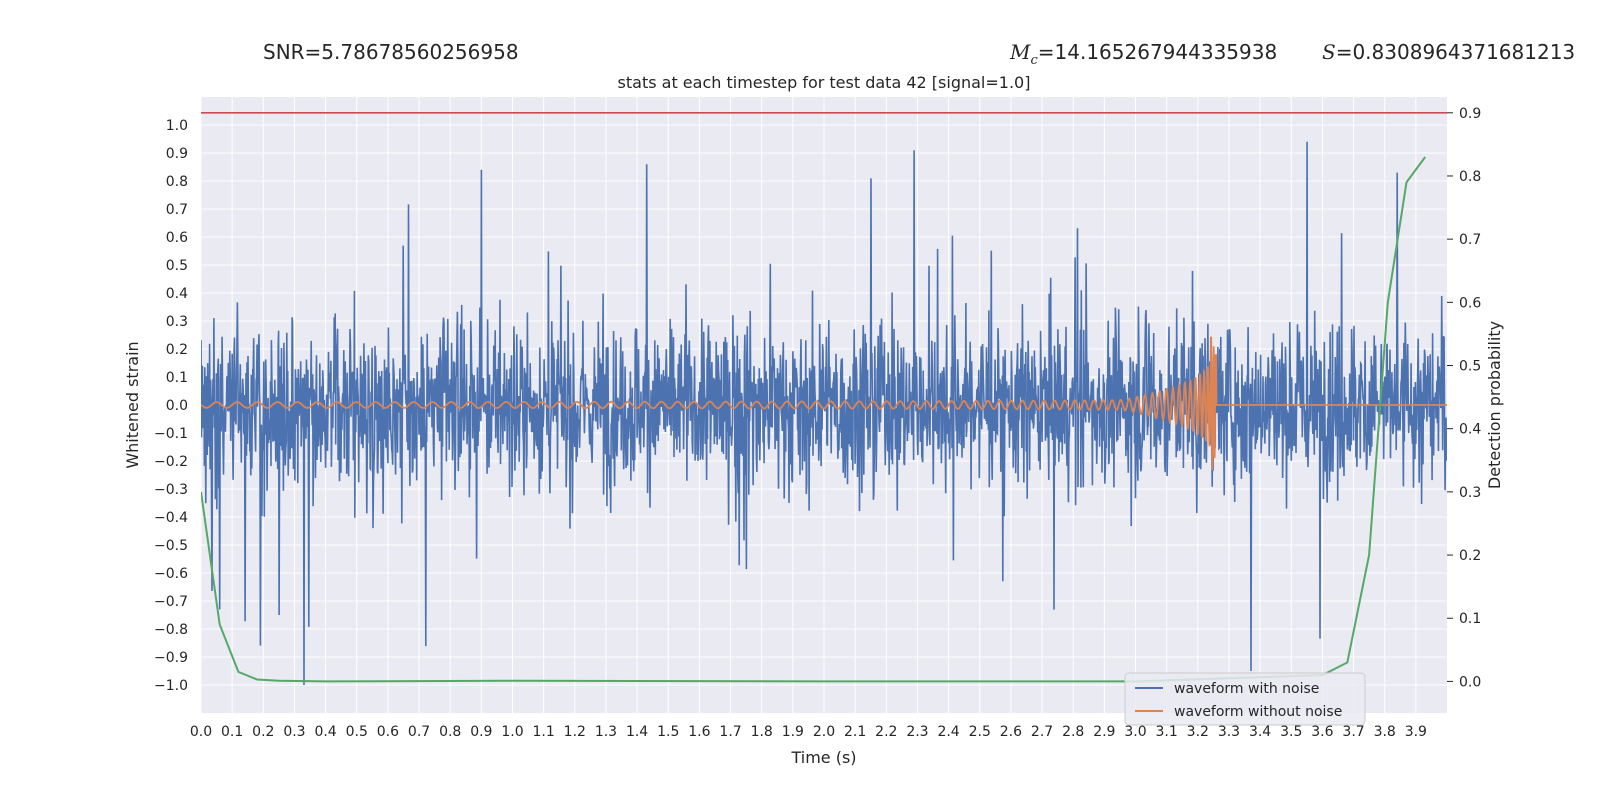 The height and width of the screenshot is (800, 1600). What do you see at coordinates (668, 732) in the screenshot?
I see `x-tick-label: 1.5` at bounding box center [668, 732].